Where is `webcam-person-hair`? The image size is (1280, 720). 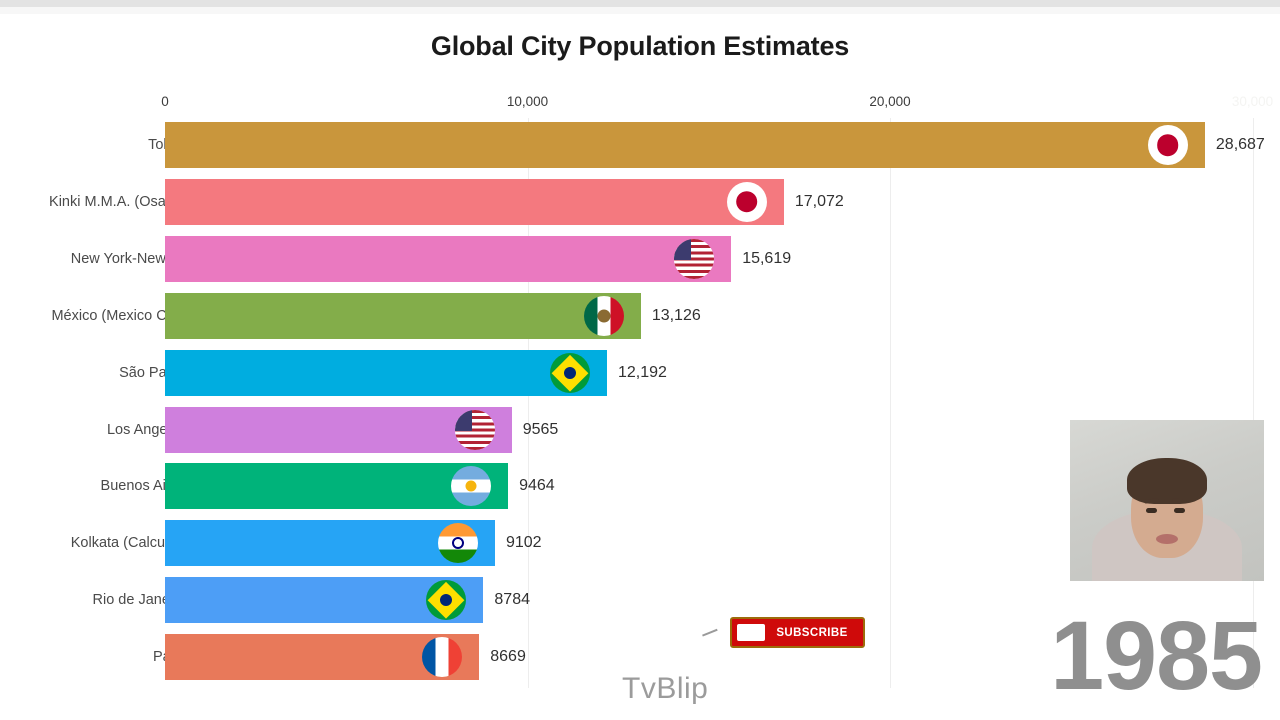
webcam-person-hair is located at coordinates (1167, 481).